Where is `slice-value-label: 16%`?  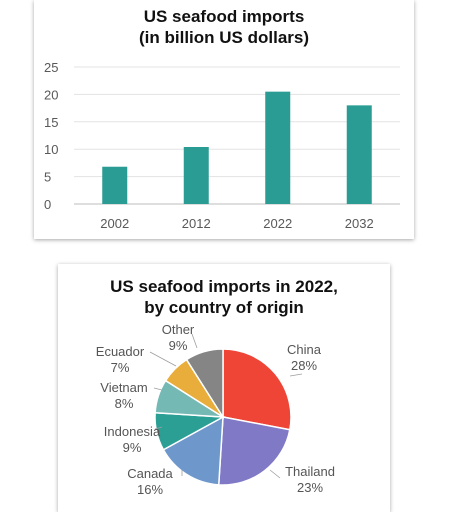
slice-value-label: 16% is located at coordinates (150, 489).